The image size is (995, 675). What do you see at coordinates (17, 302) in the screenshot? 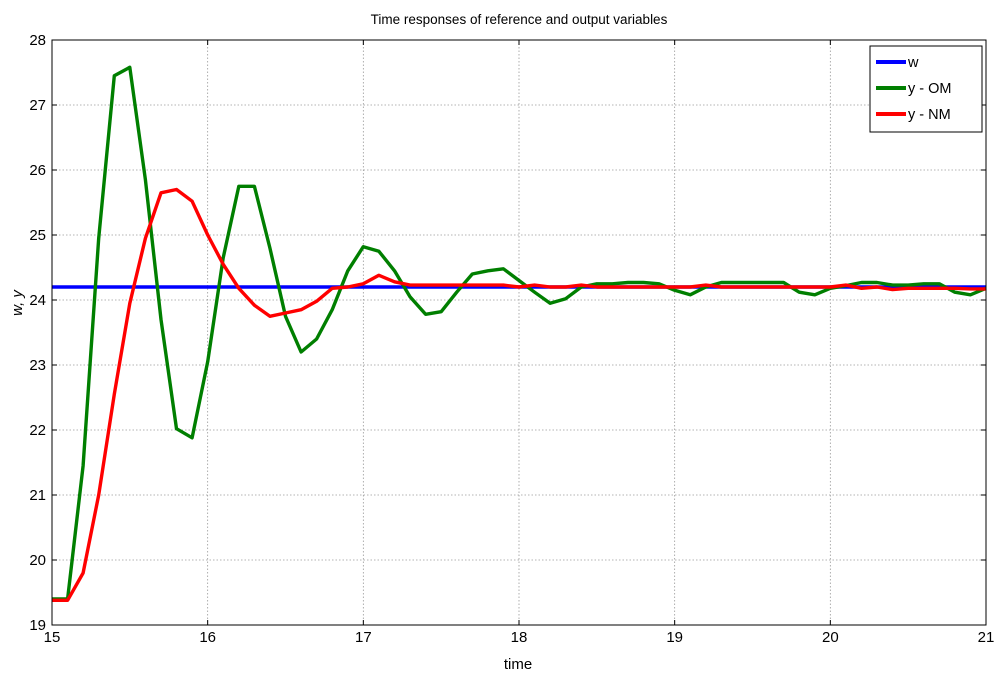
I see `y-axis-label: w, y` at bounding box center [17, 302].